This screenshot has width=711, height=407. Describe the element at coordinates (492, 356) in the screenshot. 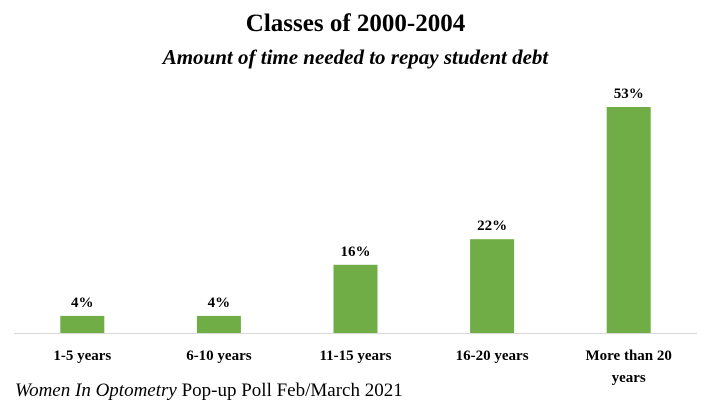

I see `x-tick-label-4: 16-20 years` at that location.